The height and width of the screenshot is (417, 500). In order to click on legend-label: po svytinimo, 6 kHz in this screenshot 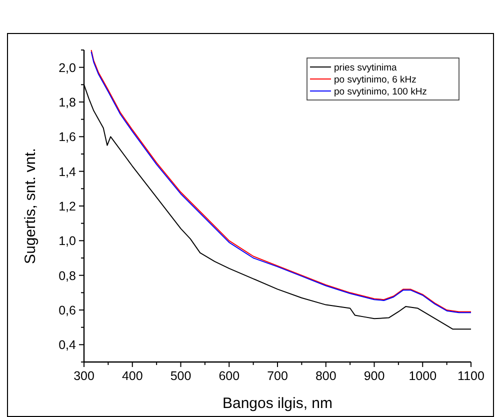, I will do `click(375, 80)`.